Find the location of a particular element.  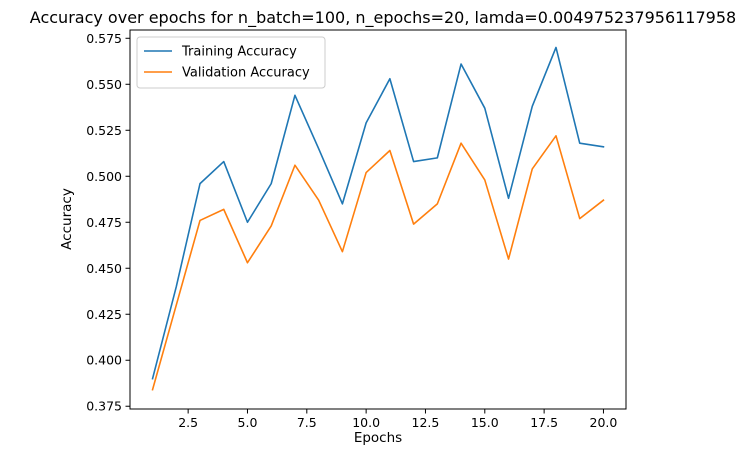

legend-box is located at coordinates (231, 62).